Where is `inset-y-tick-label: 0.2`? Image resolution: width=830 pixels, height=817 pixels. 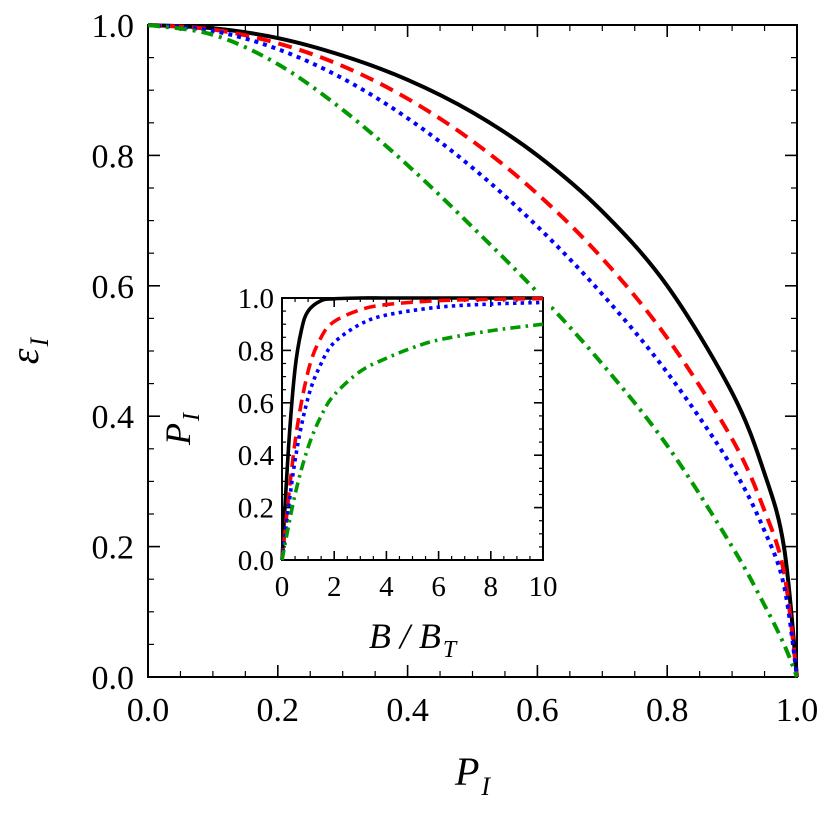 inset-y-tick-label: 0.2 is located at coordinates (256, 509).